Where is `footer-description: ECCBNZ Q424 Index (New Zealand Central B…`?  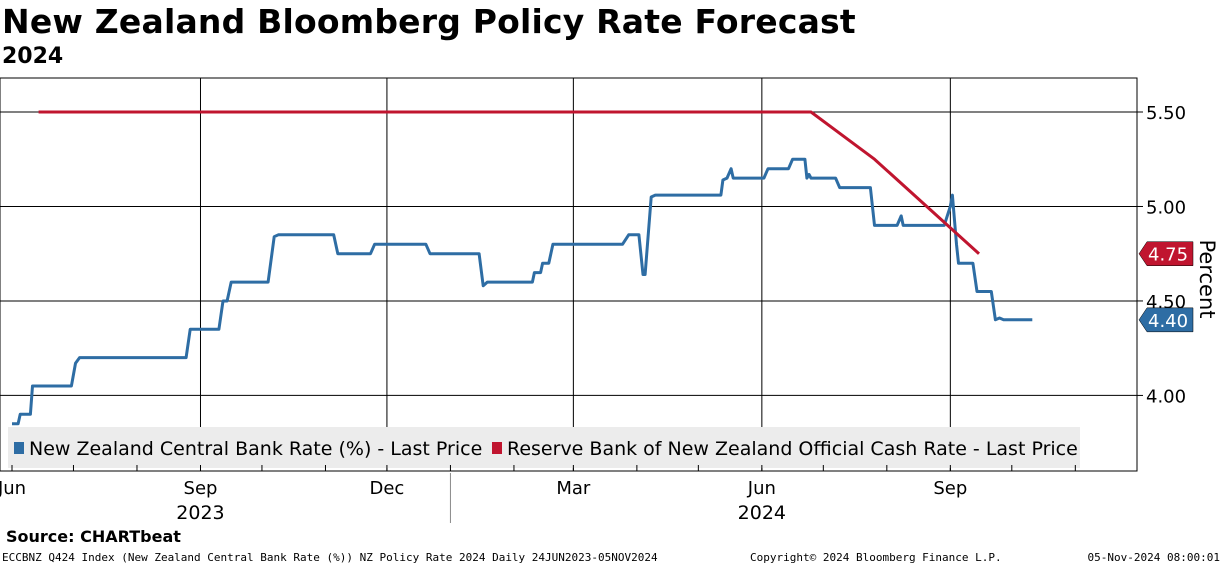
footer-description: ECCBNZ Q424 Index (New Zealand Central B… is located at coordinates (330, 557).